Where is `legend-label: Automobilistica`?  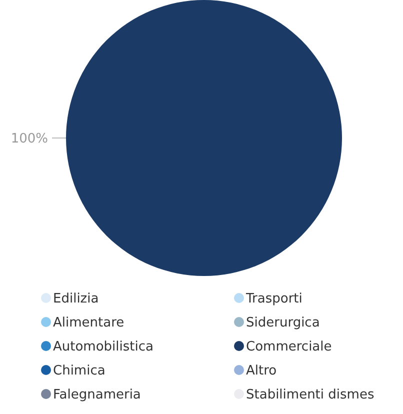 legend-label: Automobilistica is located at coordinates (103, 347).